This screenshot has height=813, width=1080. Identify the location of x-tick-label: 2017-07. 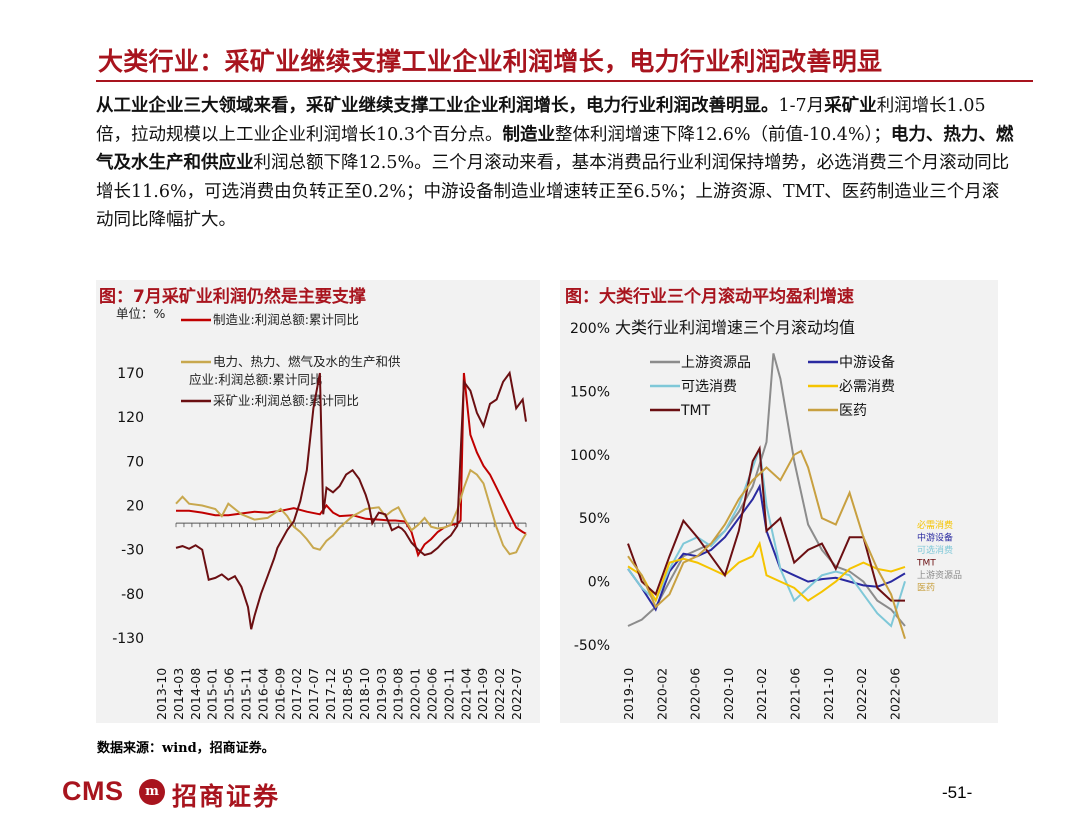
(313, 694).